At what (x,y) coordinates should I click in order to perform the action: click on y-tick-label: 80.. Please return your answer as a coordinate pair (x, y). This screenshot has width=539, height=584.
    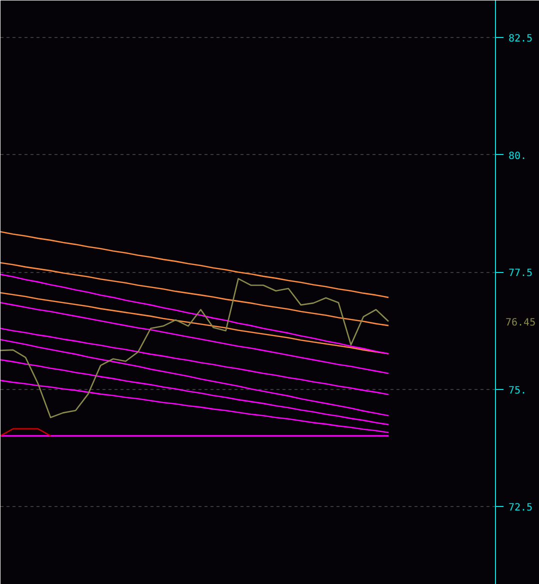
    Looking at the image, I should click on (517, 156).